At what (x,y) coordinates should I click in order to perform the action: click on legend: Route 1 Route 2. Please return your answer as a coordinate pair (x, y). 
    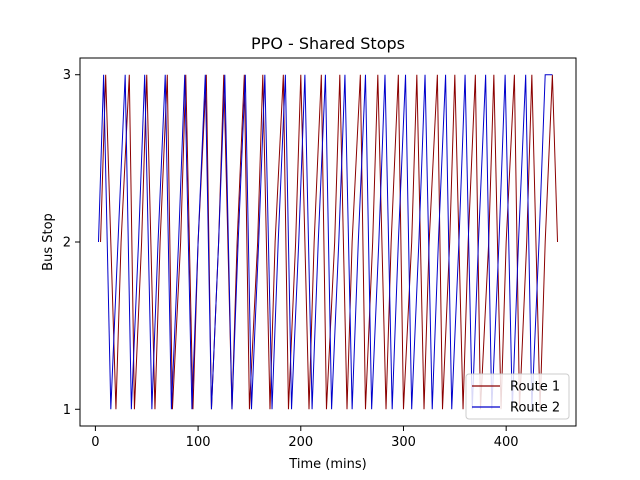
    Looking at the image, I should click on (517, 396).